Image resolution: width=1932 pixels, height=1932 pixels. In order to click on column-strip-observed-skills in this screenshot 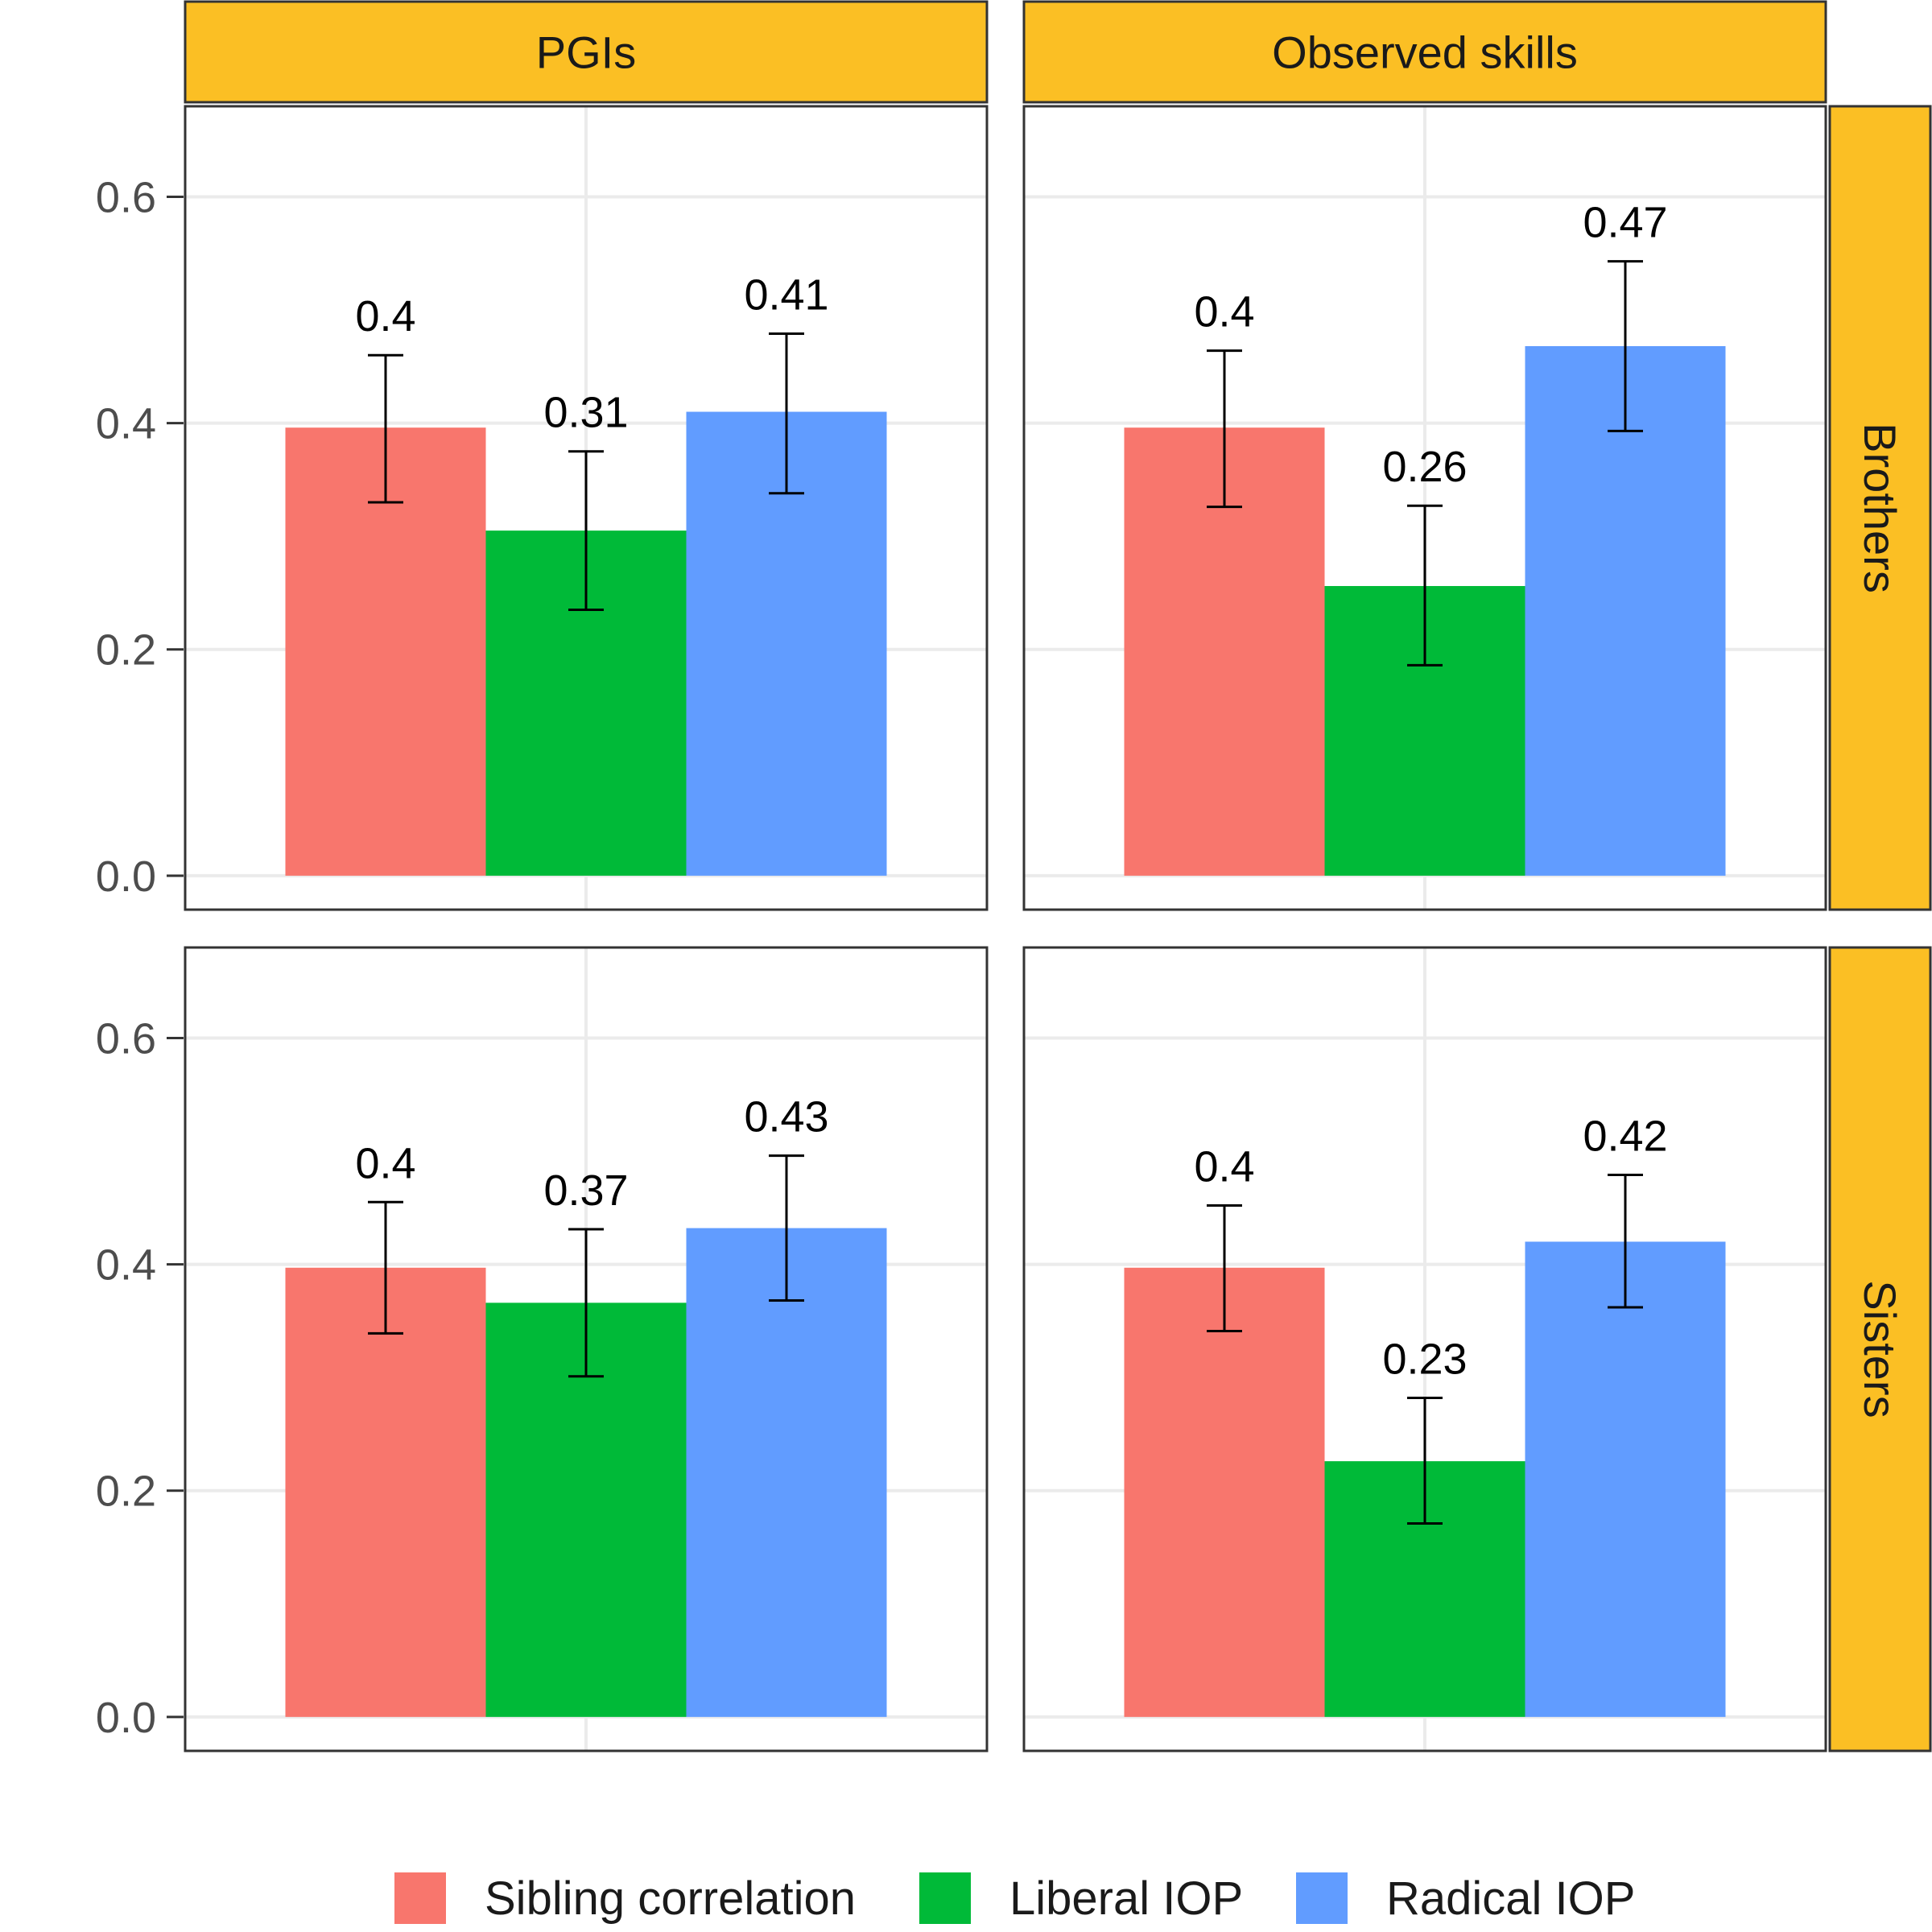, I will do `click(1424, 52)`.